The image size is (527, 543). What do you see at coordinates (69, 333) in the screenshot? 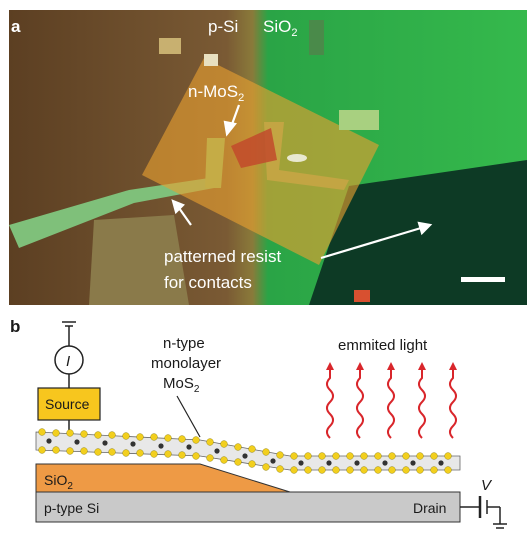
I see `ground-symbol-top` at bounding box center [69, 333].